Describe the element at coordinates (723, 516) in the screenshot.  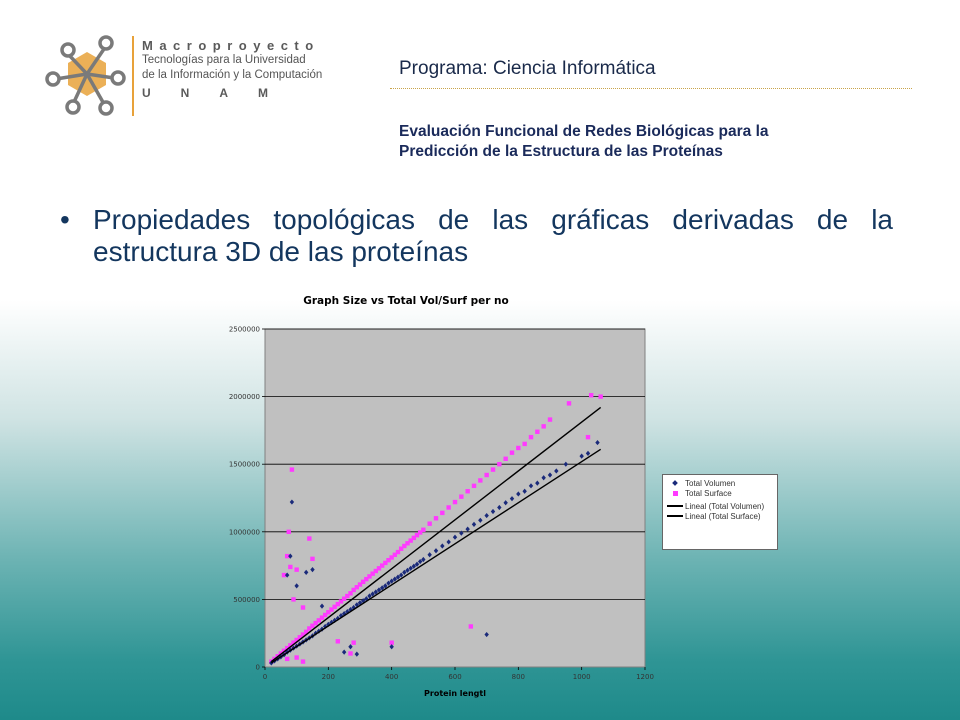
I see `legend-label-trend-surface: Lineal (Total Surface)` at that location.